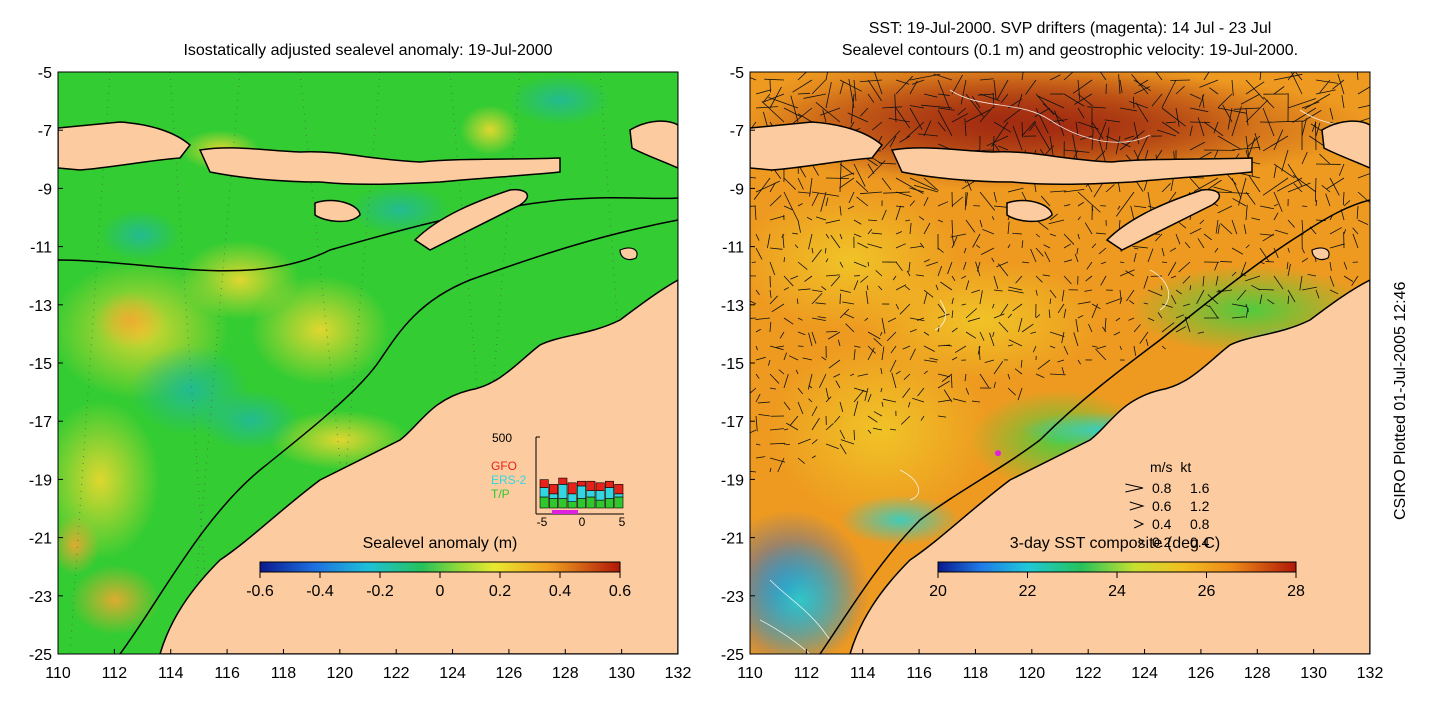 The image size is (1440, 720). I want to click on right-colorbar-tick-label-0: 20, so click(938, 591).